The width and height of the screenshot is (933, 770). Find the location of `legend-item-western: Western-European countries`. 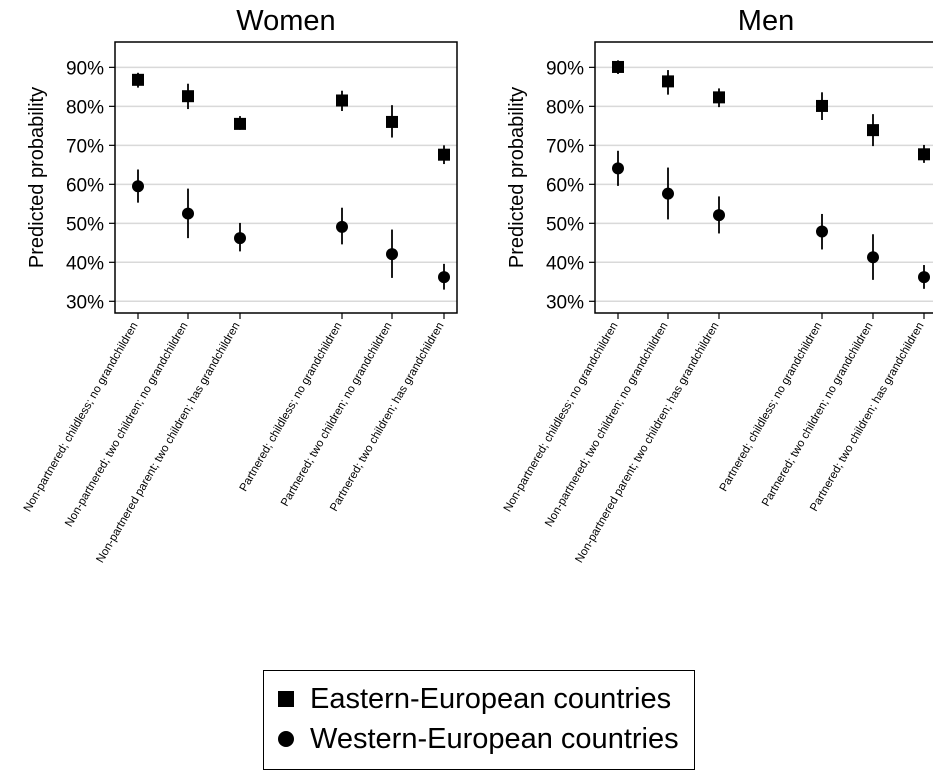

legend-item-western: Western-European countries is located at coordinates (477, 739).